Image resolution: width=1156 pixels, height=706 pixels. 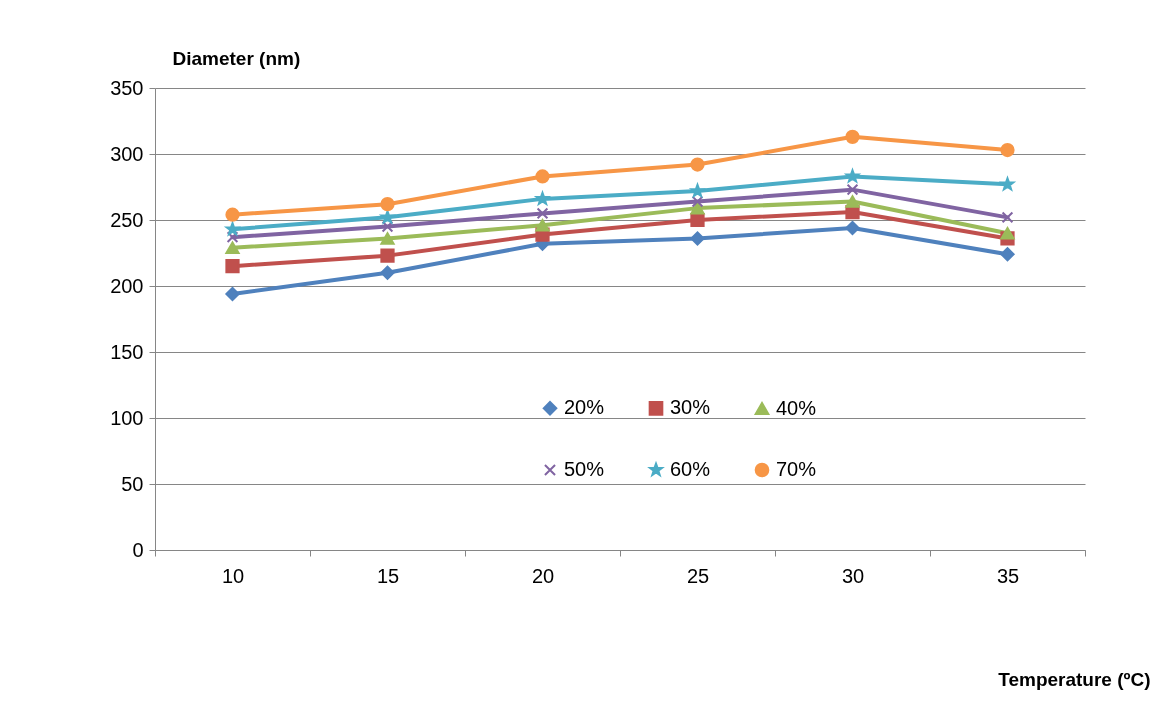 I want to click on x-axis-title: Temperature (ºC), so click(x=1074, y=679).